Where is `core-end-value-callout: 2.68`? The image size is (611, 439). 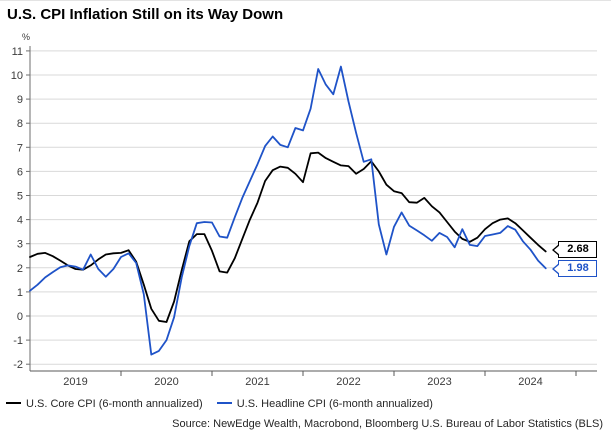 core-end-value-callout: 2.68 is located at coordinates (574, 249).